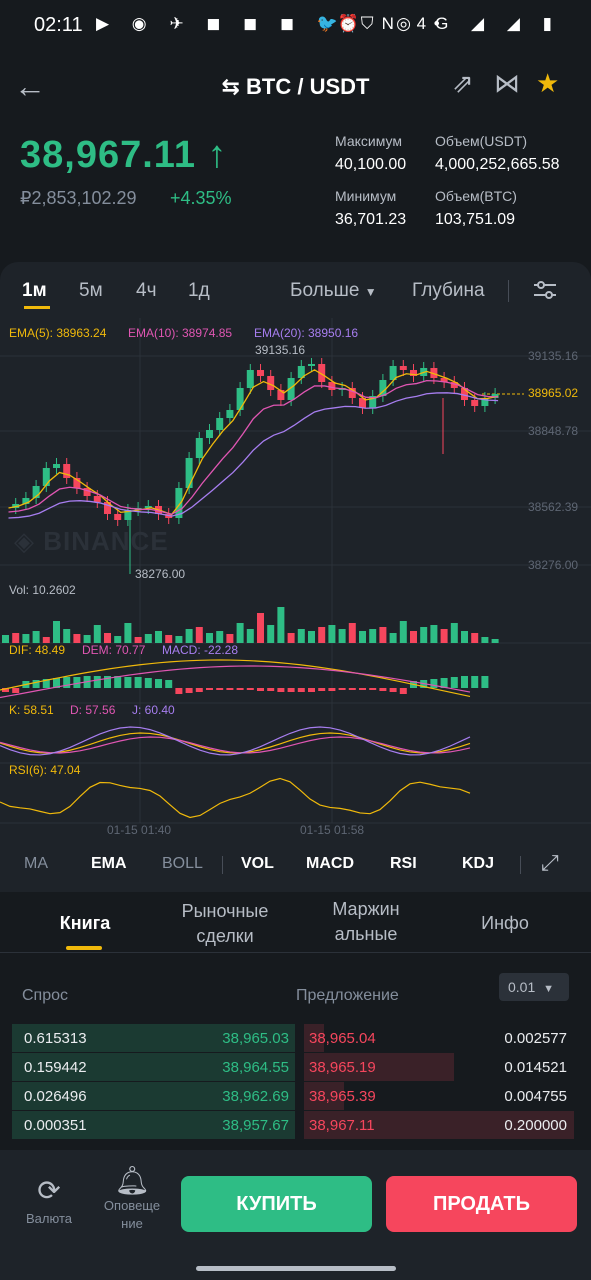 The height and width of the screenshot is (1280, 591). What do you see at coordinates (235, 741) in the screenshot?
I see `j-line` at bounding box center [235, 741].